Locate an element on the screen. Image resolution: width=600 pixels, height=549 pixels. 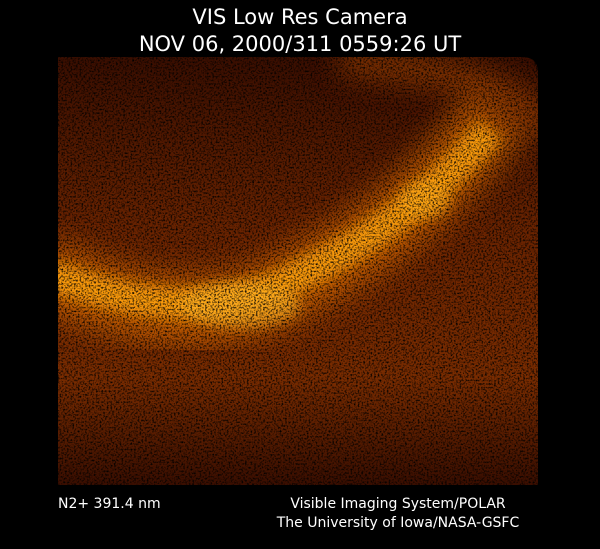
filter-label: N2+ 391.4 nm is located at coordinates (109, 504).